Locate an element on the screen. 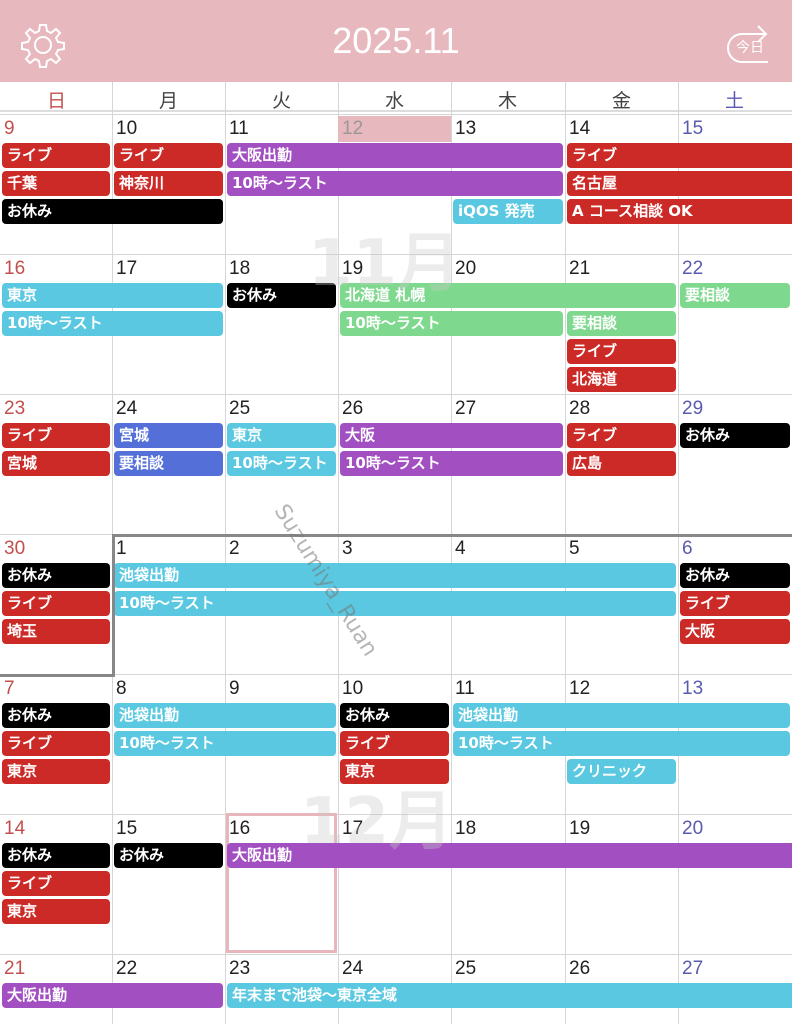 The image size is (792, 1024). calendar-event: 千葉 is located at coordinates (56, 183).